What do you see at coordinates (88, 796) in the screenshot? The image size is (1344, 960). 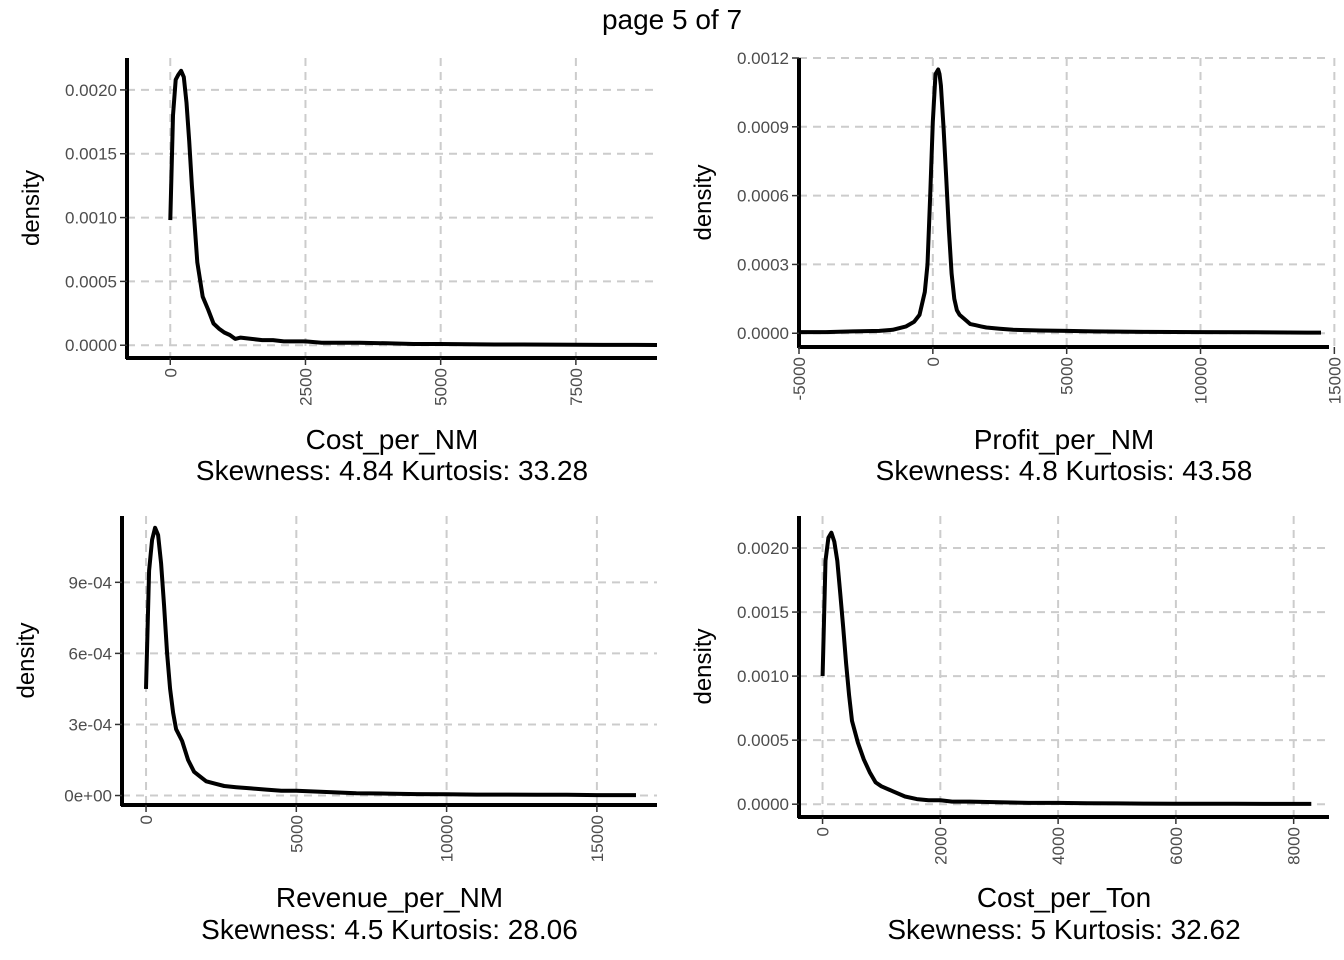 I see `y-tick-label: 0e+00` at bounding box center [88, 796].